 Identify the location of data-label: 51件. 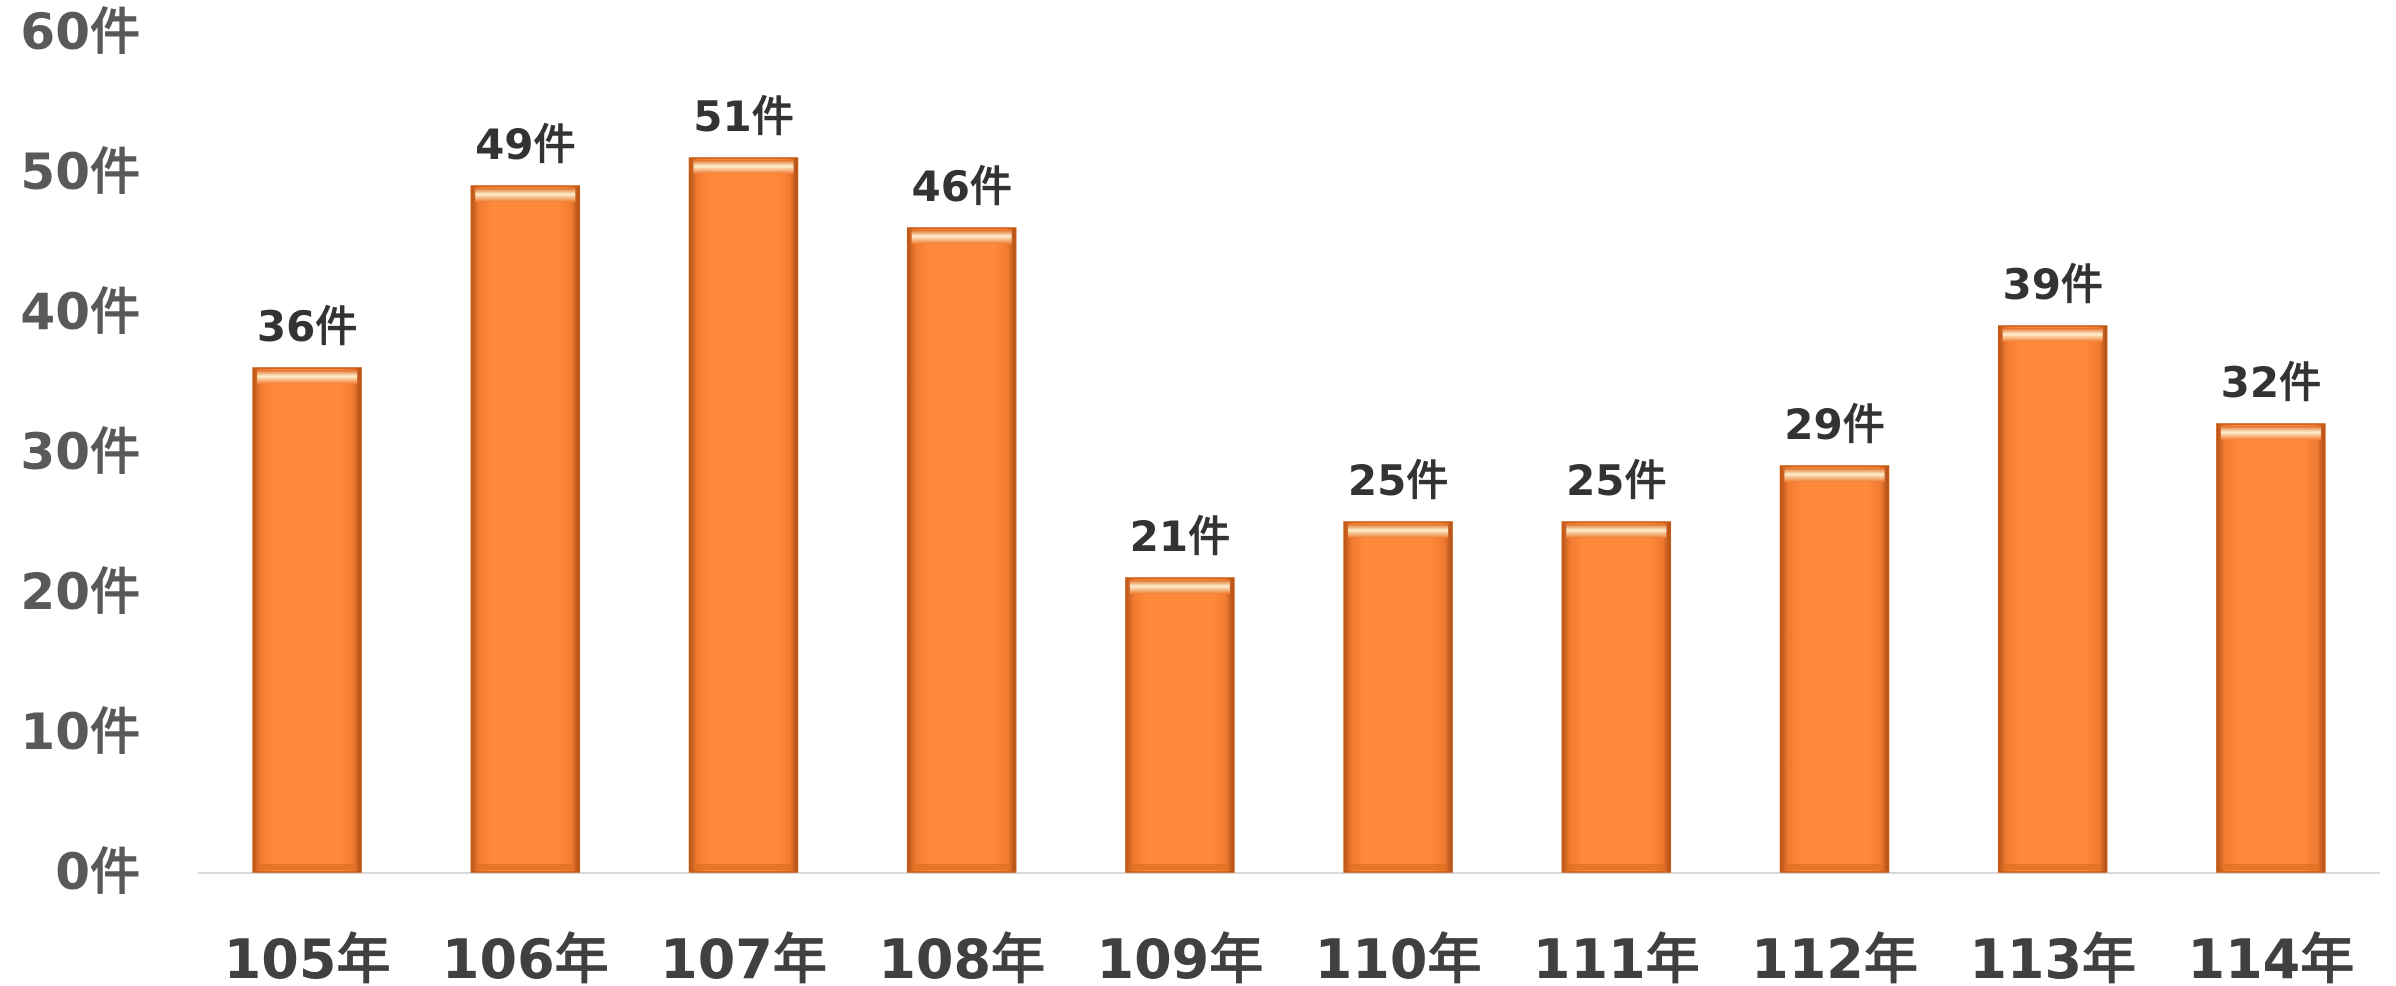
(743, 116).